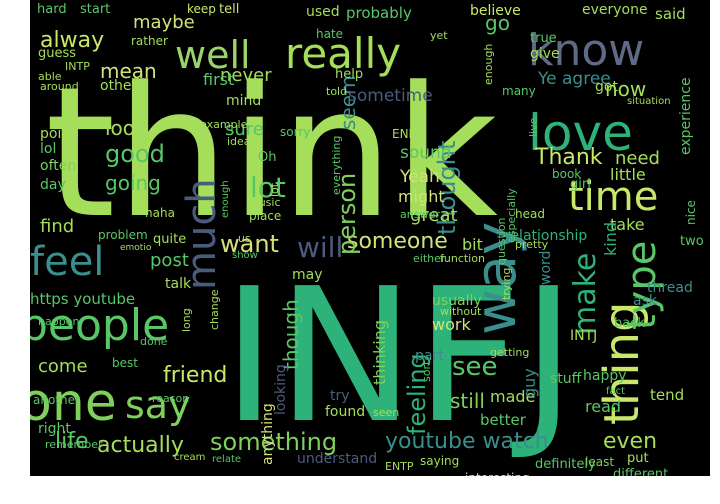  What do you see at coordinates (421, 196) in the screenshot?
I see `cloud-word: might` at bounding box center [421, 196].